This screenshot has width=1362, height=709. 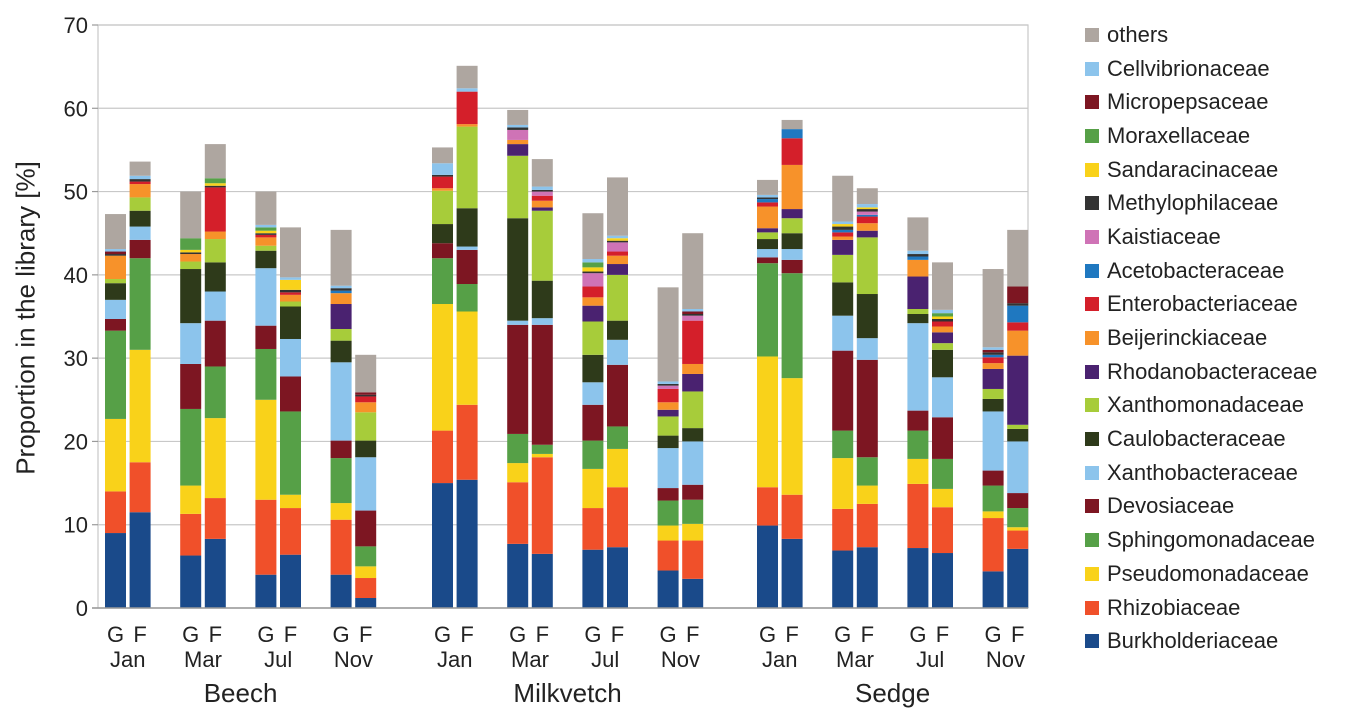 I want to click on bar-segment-sandaracinaceae, so click(x=942, y=317).